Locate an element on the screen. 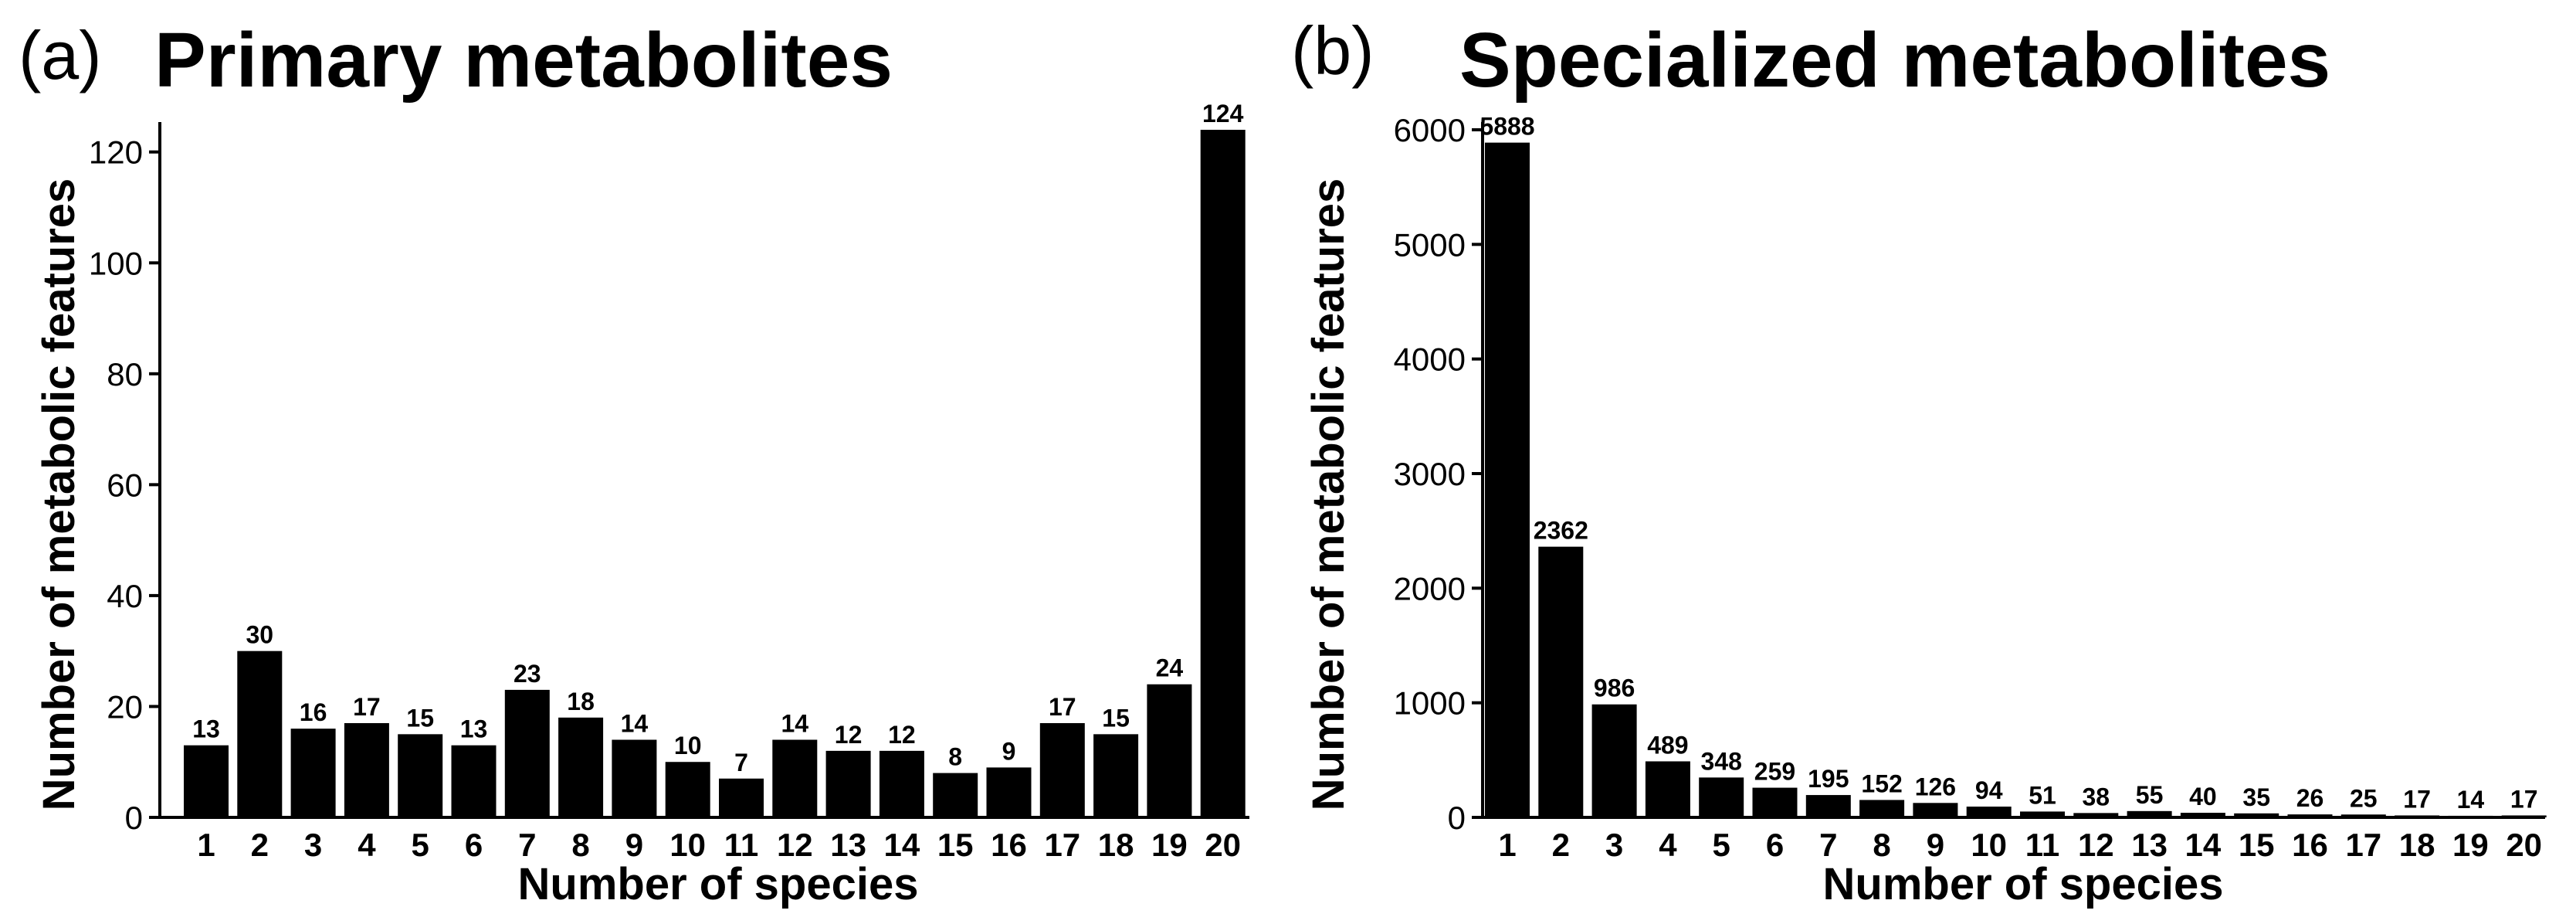 The image size is (2576, 924). x-tick-label-a: 14 is located at coordinates (902, 845).